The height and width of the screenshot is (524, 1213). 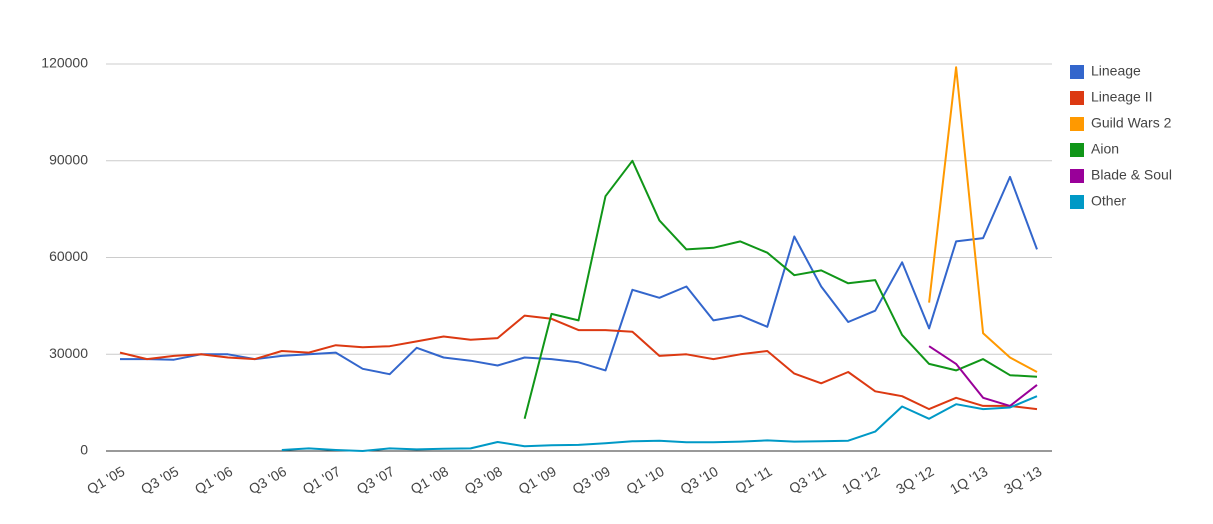 What do you see at coordinates (430, 480) in the screenshot?
I see `x-tick-label: Q1 '08` at bounding box center [430, 480].